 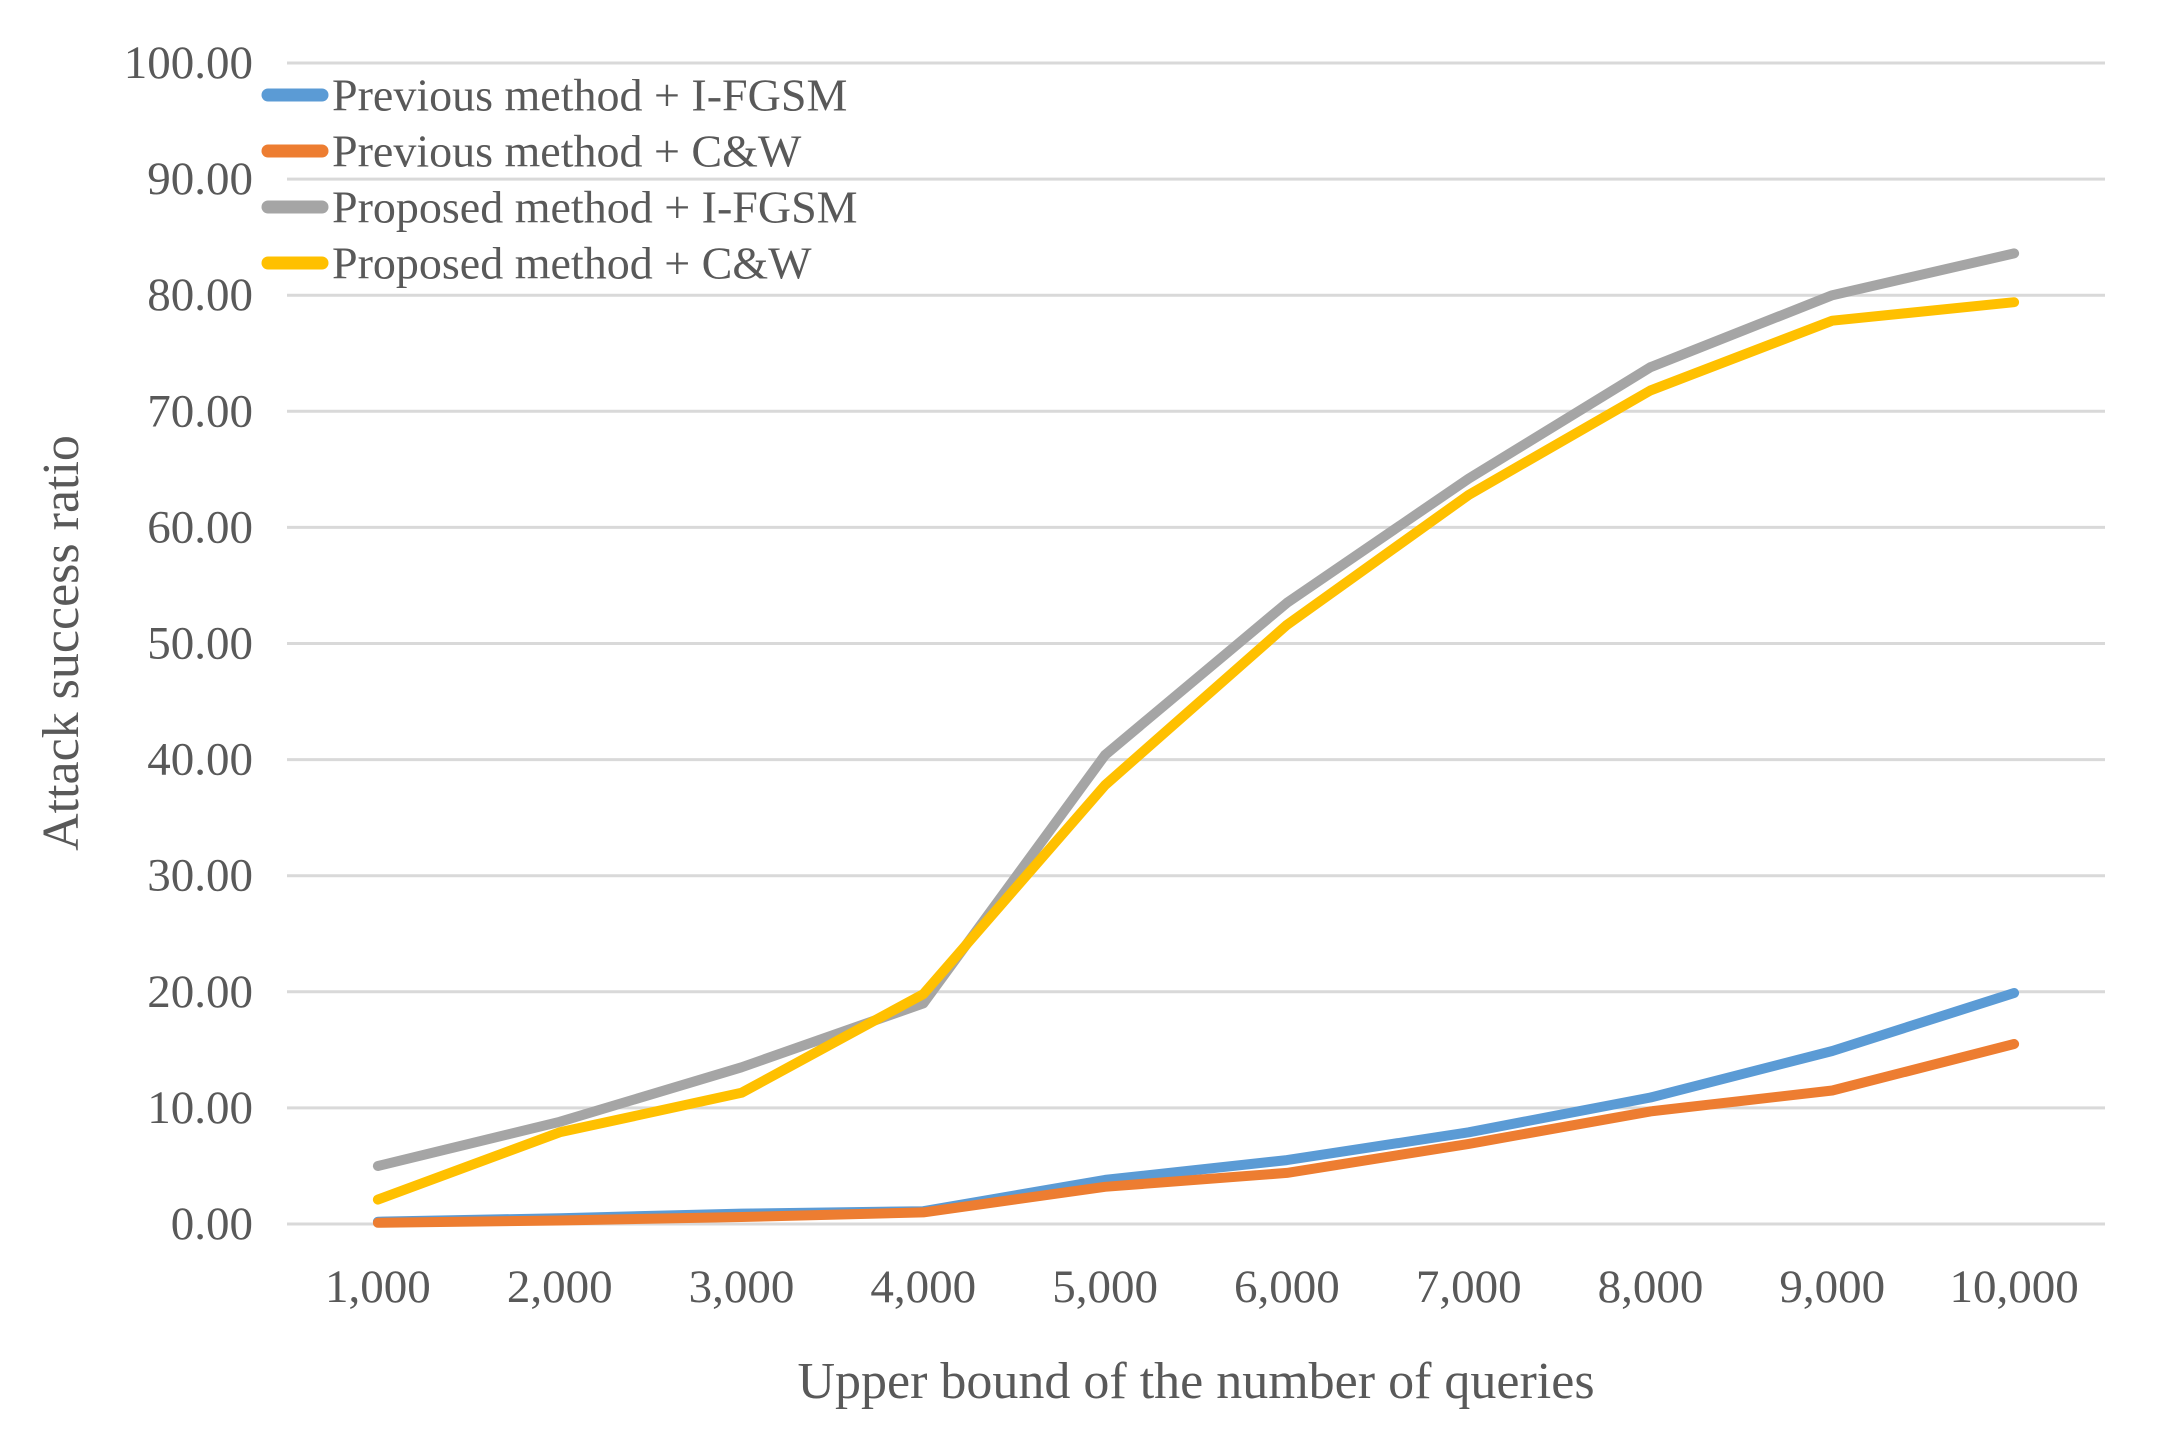 I want to click on legend-label: Proposed method + C&W, so click(x=572, y=263).